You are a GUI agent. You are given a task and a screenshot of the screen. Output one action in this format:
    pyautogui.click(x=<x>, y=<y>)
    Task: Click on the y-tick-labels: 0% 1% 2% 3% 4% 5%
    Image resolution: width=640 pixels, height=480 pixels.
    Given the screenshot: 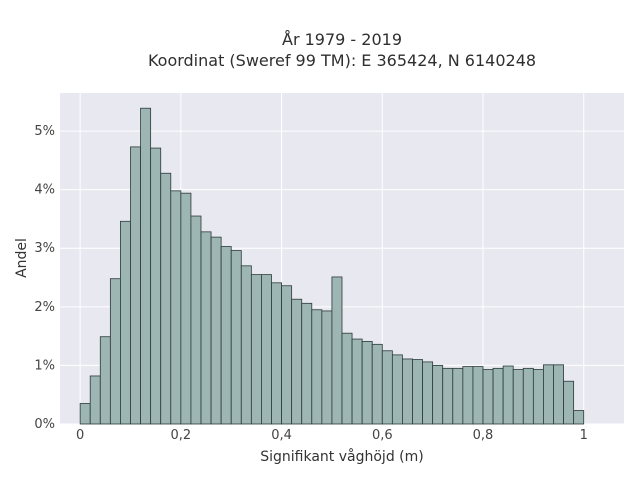 What is the action you would take?
    pyautogui.click(x=44, y=278)
    